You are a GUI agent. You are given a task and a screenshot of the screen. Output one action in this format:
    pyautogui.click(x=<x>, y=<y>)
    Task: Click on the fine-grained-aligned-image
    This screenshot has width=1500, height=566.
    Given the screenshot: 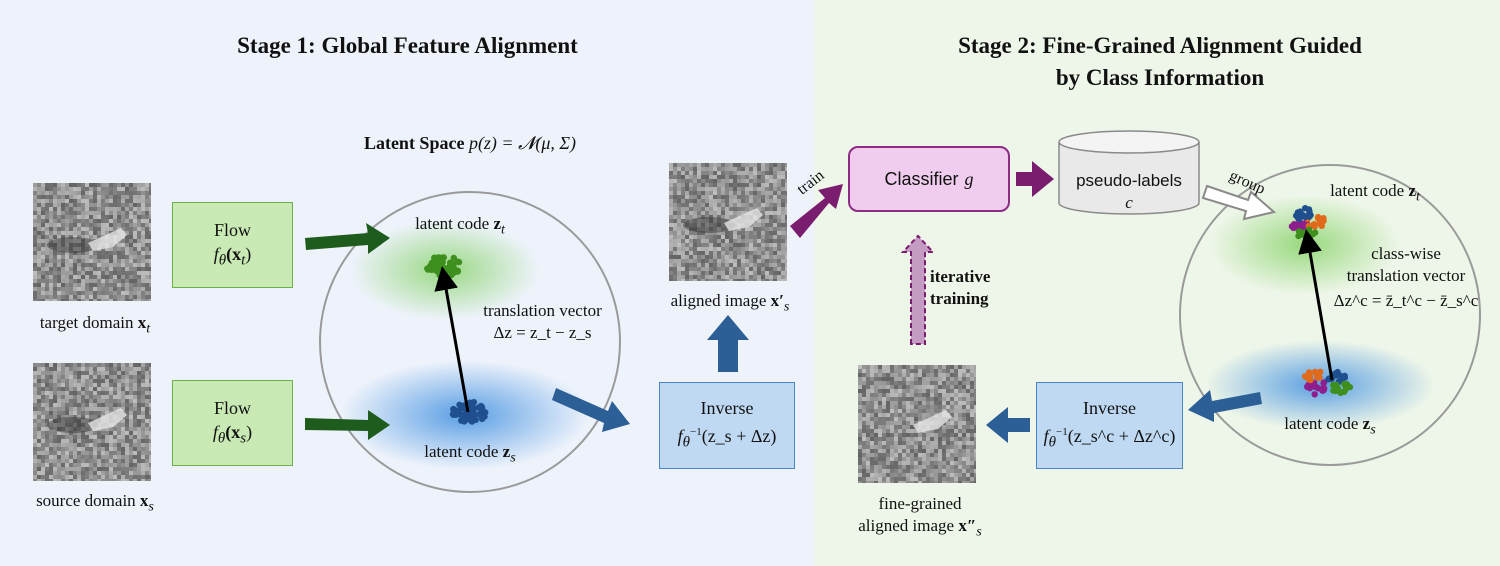 What is the action you would take?
    pyautogui.click(x=917, y=424)
    